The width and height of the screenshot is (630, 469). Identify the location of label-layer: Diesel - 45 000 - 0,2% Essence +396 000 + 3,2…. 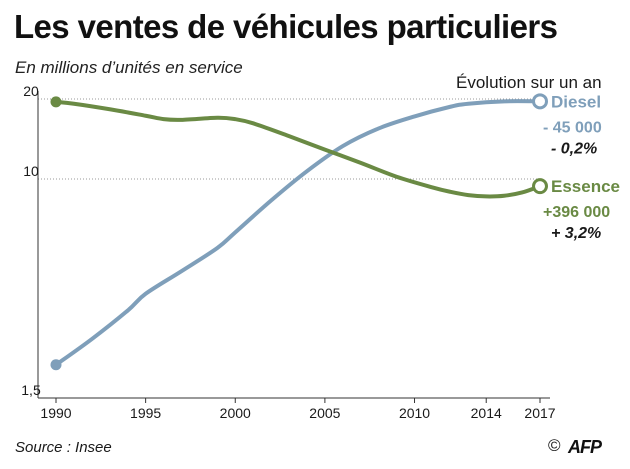
(581, 167).